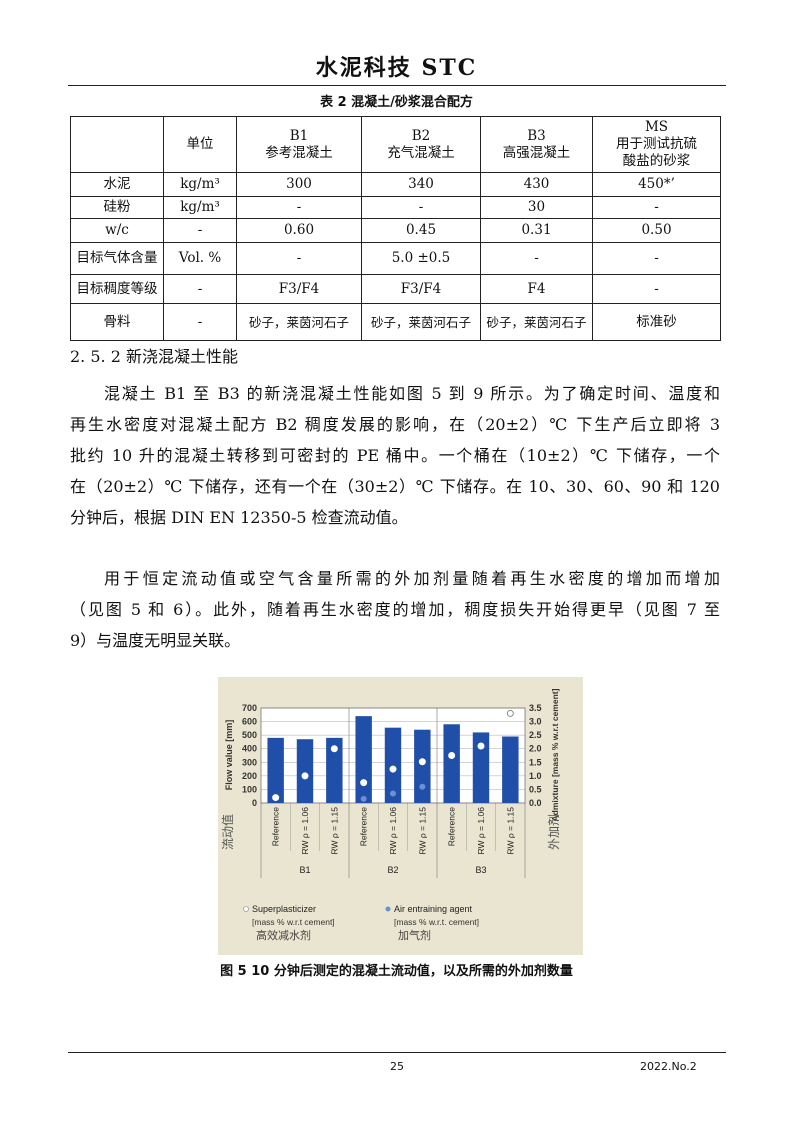 The height and width of the screenshot is (1122, 793). What do you see at coordinates (229, 755) in the screenshot?
I see `y-axis-title: Flow value [mm]` at bounding box center [229, 755].